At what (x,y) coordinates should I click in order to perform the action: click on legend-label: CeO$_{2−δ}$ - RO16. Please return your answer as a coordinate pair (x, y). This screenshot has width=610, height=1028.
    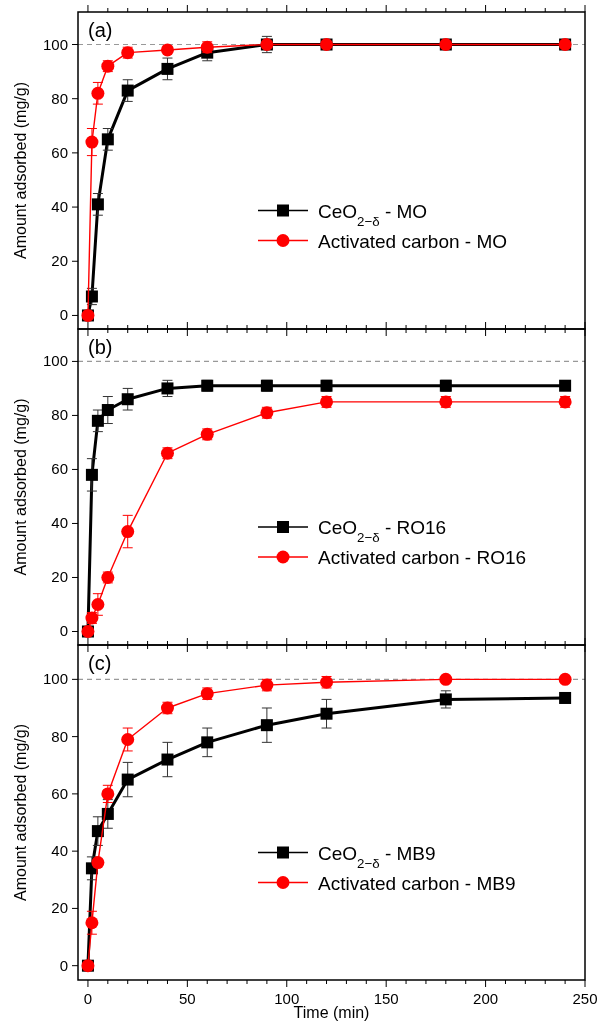
    Looking at the image, I should click on (382, 531).